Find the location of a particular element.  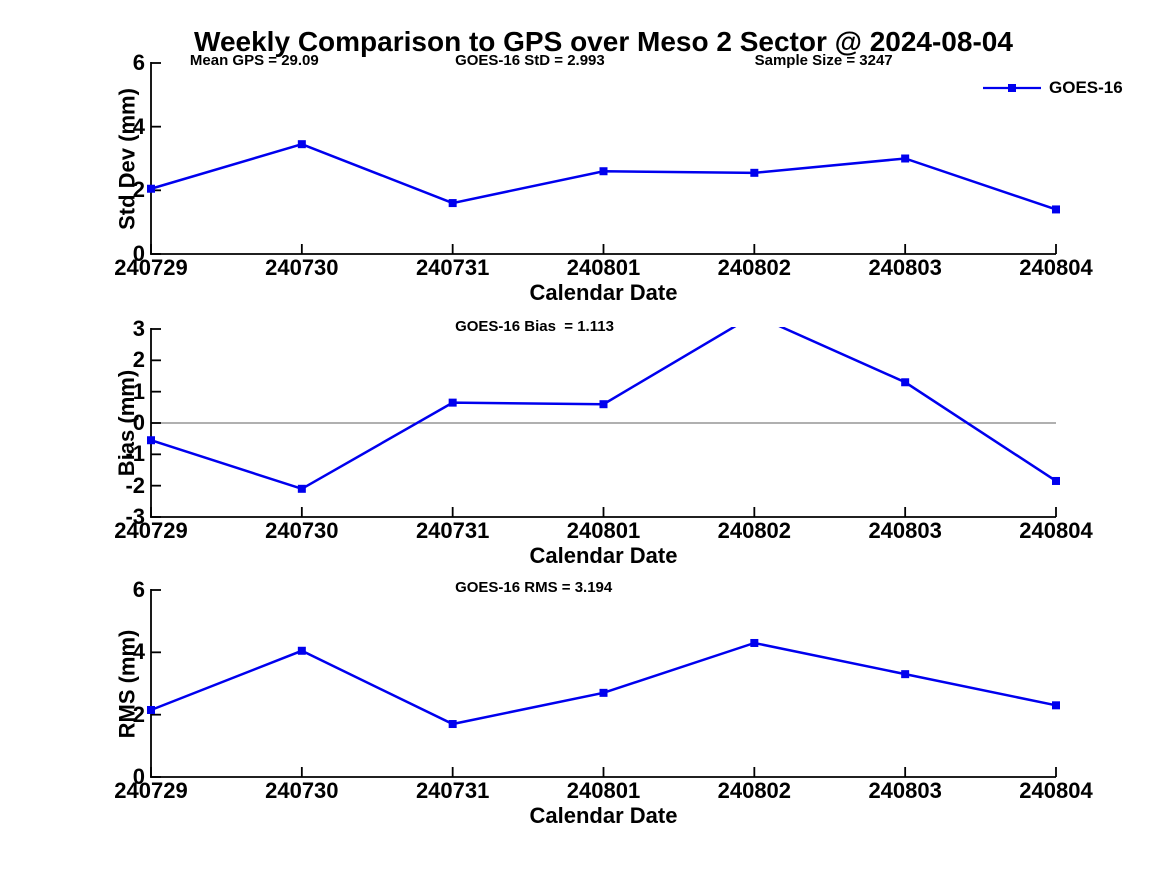

std-dev-data-line is located at coordinates (603, 176).